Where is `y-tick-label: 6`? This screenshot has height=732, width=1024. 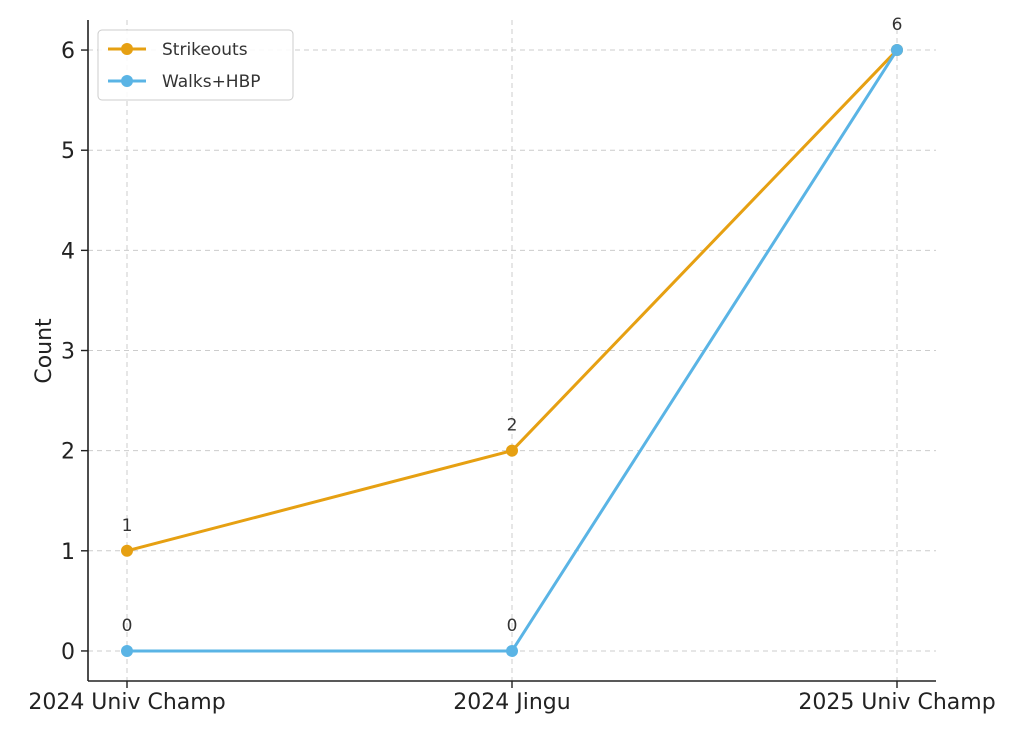
y-tick-label: 6 is located at coordinates (68, 51).